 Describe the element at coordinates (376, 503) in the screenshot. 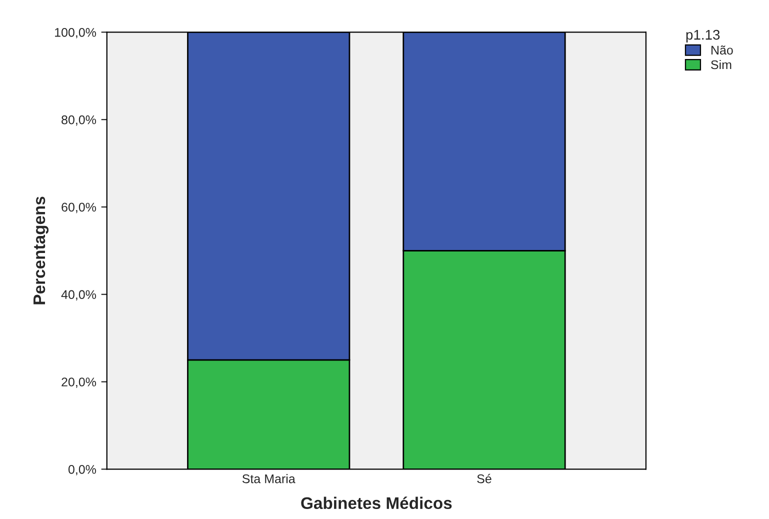

I see `x-axis-title: Gabinetes Médicos` at that location.